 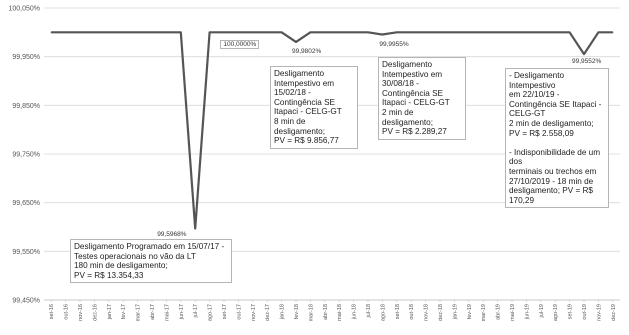 What do you see at coordinates (527, 312) in the screenshot?
I see `x-tick-label: jun-19` at bounding box center [527, 312].